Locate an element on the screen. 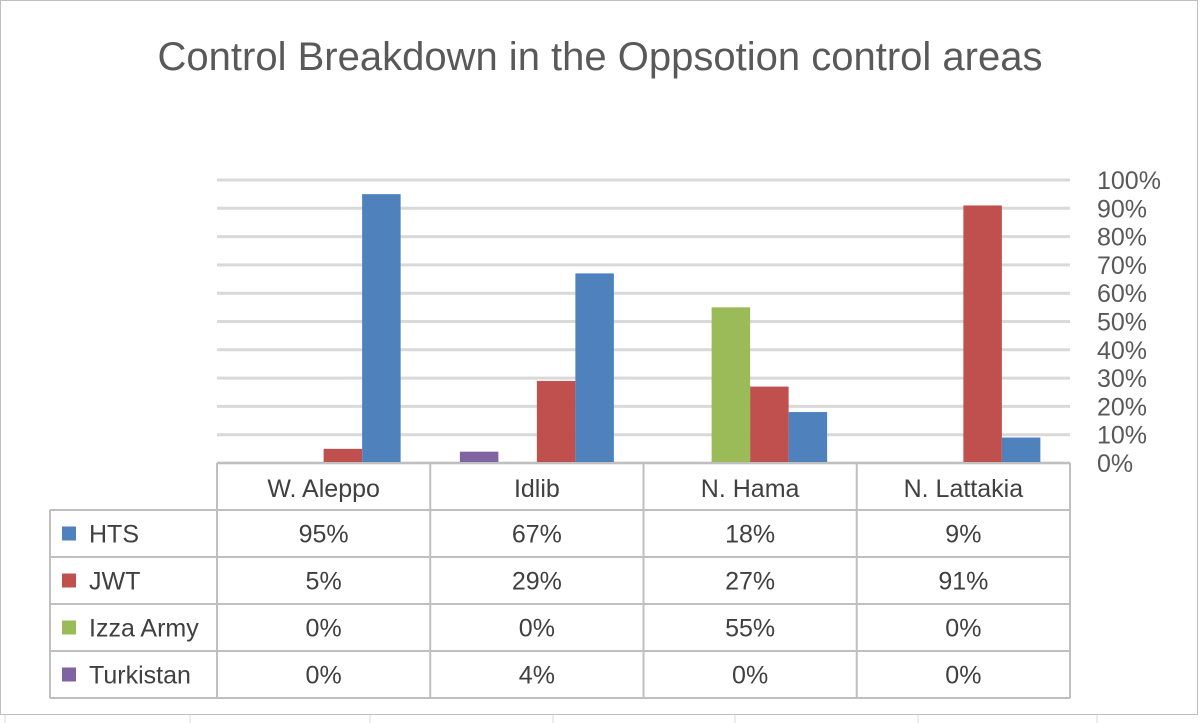  legend-key-hts is located at coordinates (69, 533).